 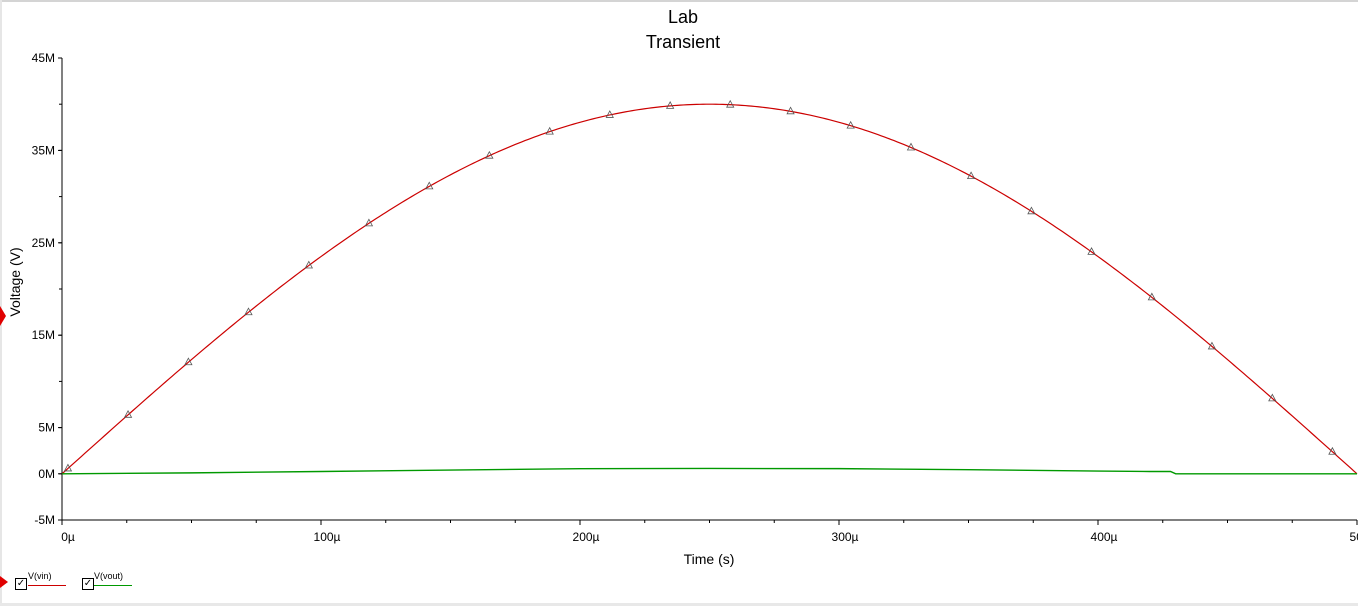 What do you see at coordinates (47, 585) in the screenshot?
I see `legend-swatch-vin` at bounding box center [47, 585].